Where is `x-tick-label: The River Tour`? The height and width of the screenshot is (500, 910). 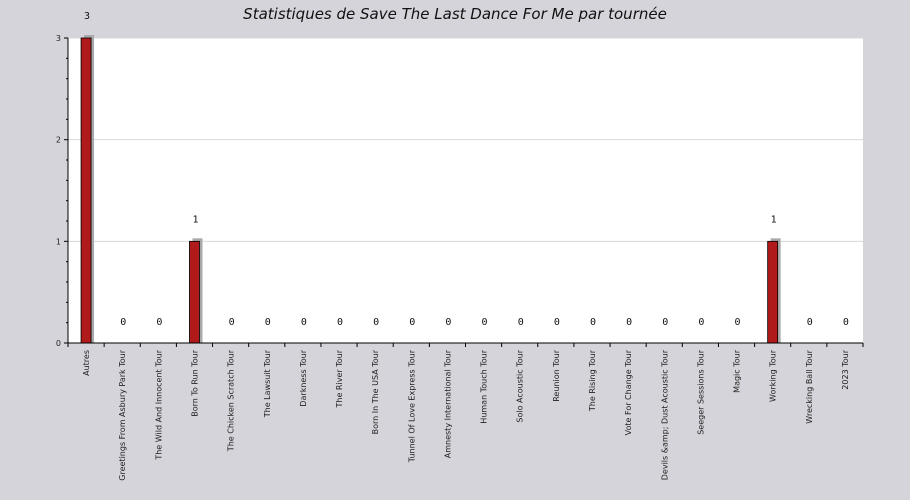
x-tick-label: The River Tour is located at coordinates (339, 378).